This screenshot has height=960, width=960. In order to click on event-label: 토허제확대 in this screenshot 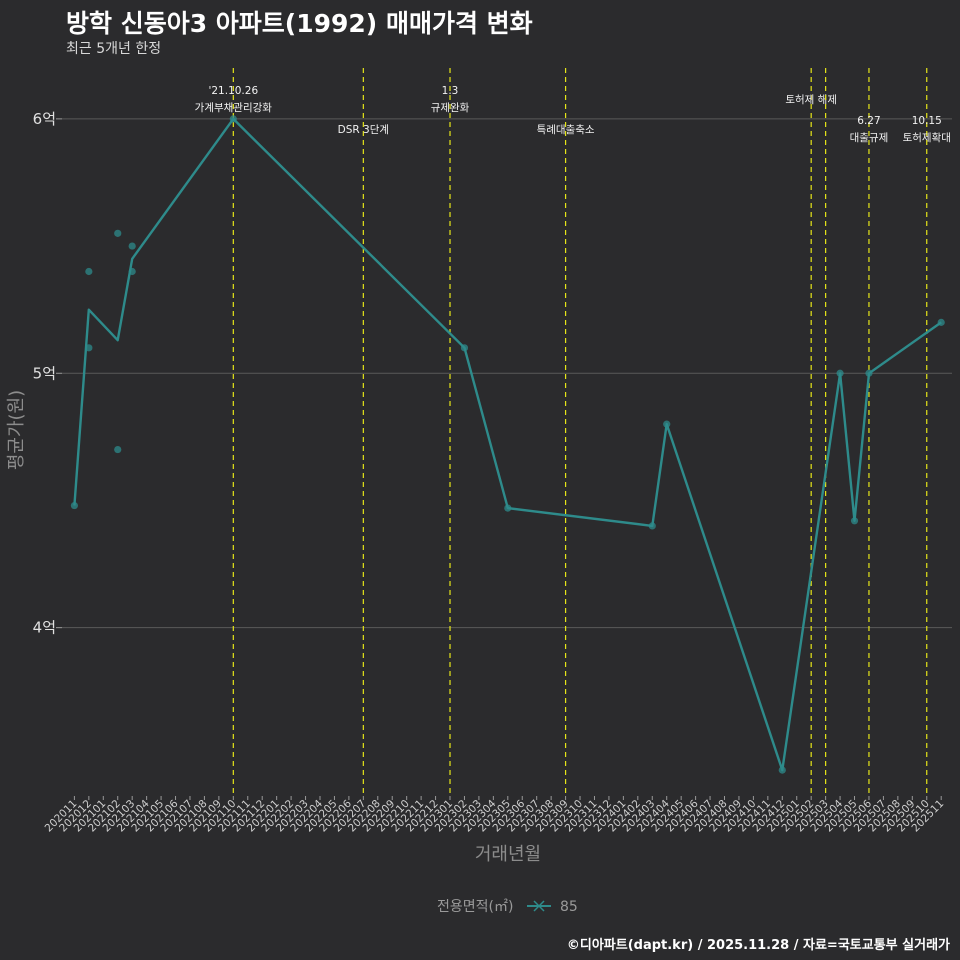, I will do `click(927, 137)`.